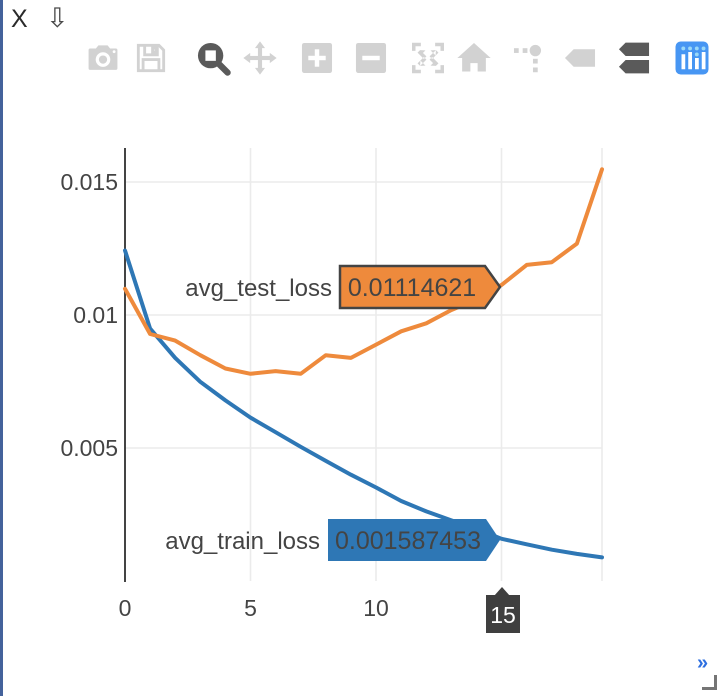 The width and height of the screenshot is (722, 696). Describe the element at coordinates (125, 608) in the screenshot. I see `x-tick-label: 0` at that location.